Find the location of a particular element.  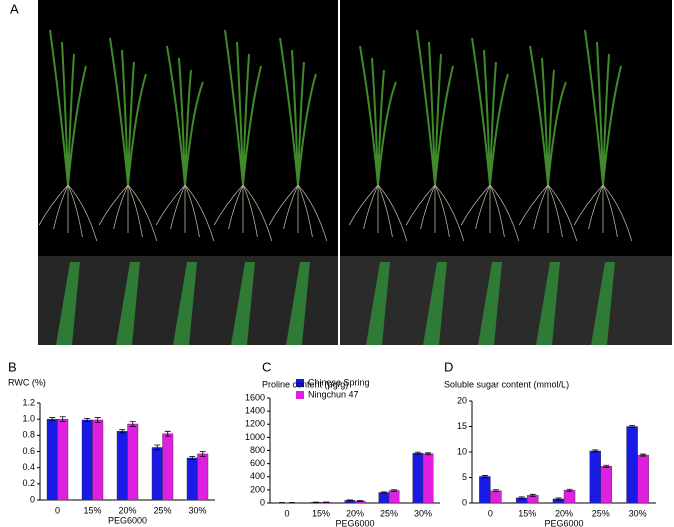

group-title: Ningchun 47 is located at coordinates (389, 15).